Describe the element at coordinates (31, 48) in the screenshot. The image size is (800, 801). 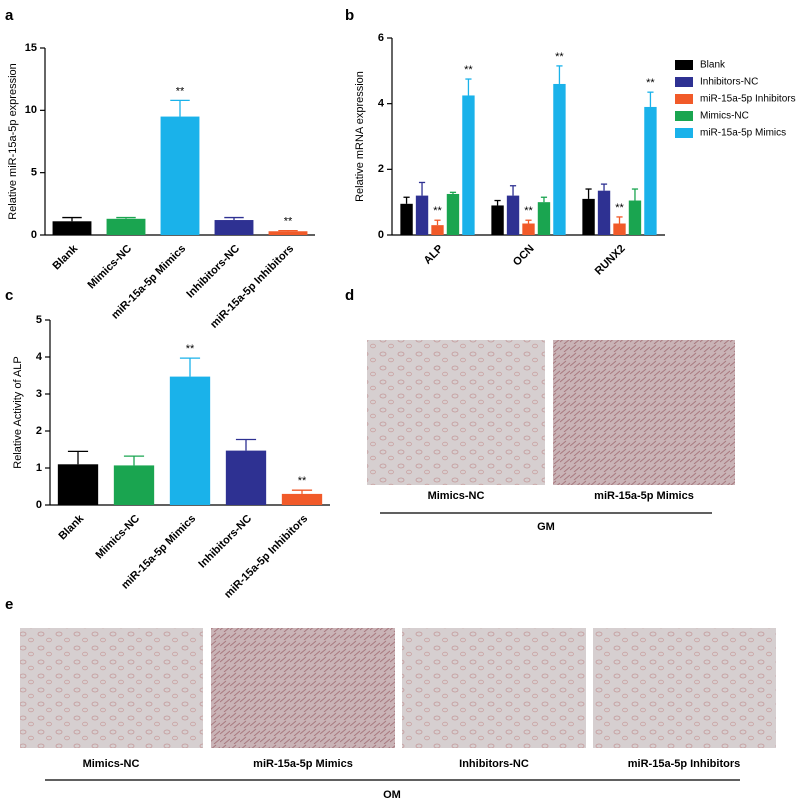
I see `y-tick-label: 15` at that location.